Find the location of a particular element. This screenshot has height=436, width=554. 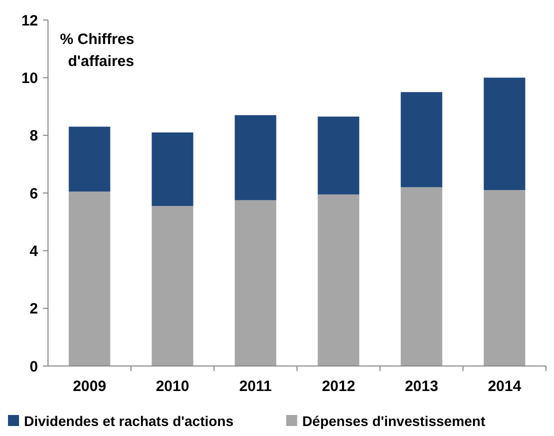

y-tick-label: 6 is located at coordinates (34, 193).